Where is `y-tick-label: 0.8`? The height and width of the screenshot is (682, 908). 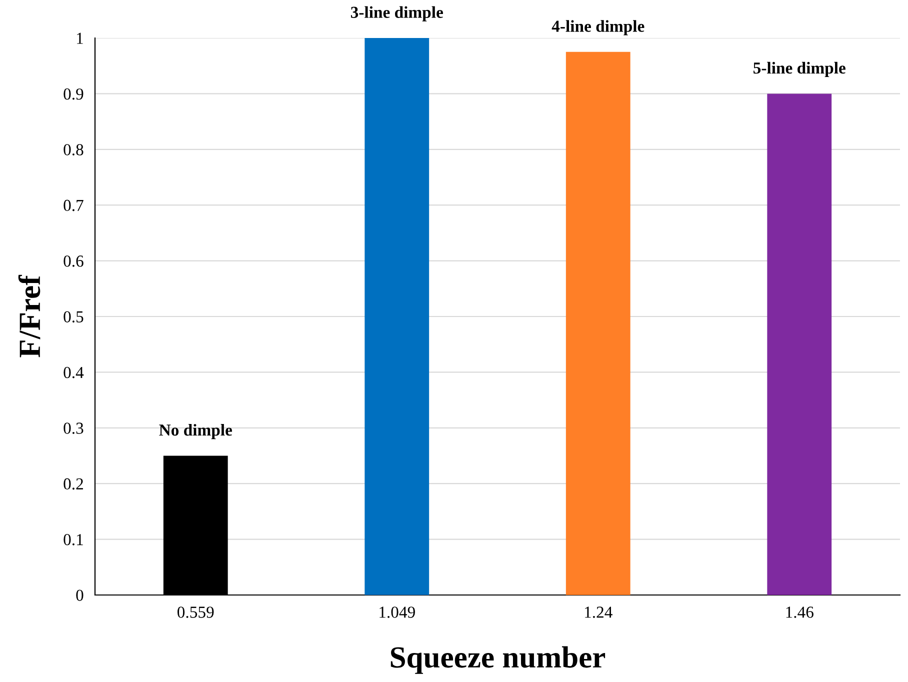
y-tick-label: 0.8 is located at coordinates (74, 150).